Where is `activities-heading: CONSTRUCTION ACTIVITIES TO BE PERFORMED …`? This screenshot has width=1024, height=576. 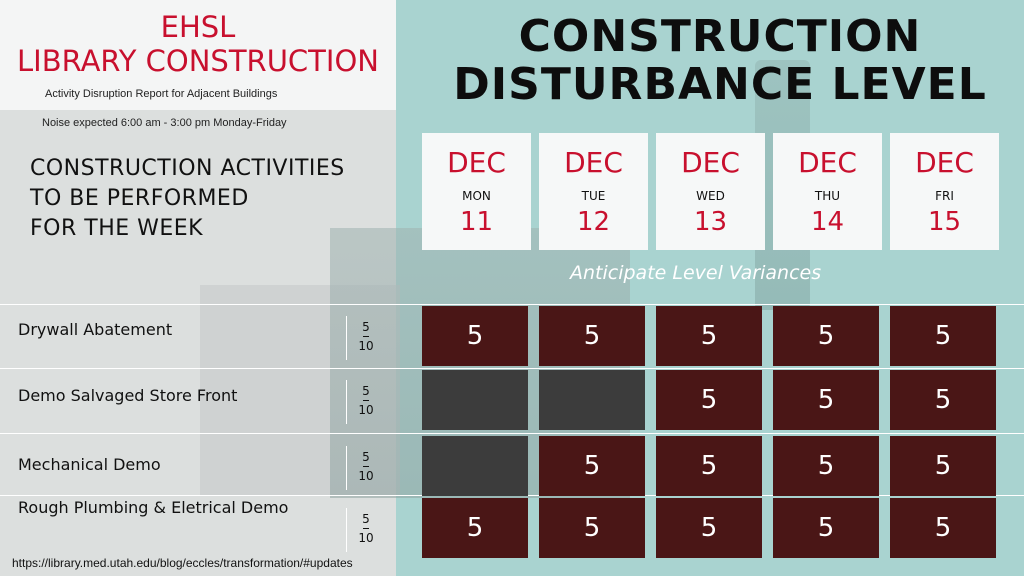 activities-heading: CONSTRUCTION ACTIVITIES TO BE PERFORMED … is located at coordinates (210, 199).